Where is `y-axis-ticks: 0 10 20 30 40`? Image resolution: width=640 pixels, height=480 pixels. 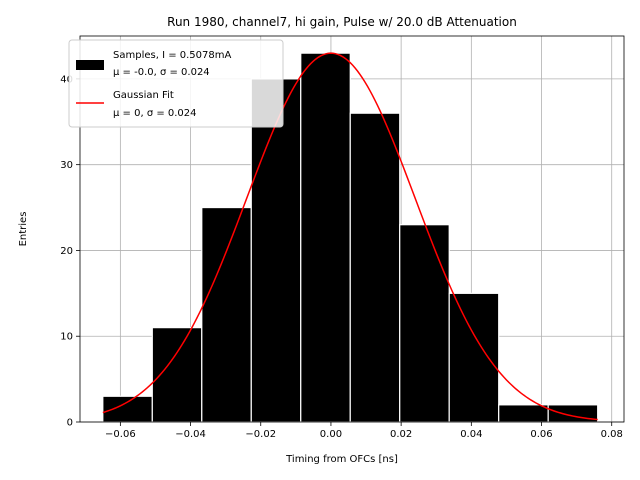
y-axis-ticks: 0 10 20 30 40 is located at coordinates (70, 251).